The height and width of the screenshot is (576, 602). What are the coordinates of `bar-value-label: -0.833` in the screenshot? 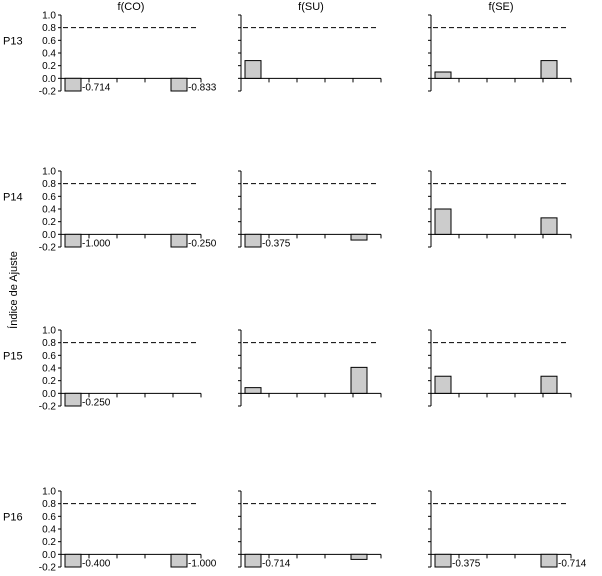 It's located at (202, 87).